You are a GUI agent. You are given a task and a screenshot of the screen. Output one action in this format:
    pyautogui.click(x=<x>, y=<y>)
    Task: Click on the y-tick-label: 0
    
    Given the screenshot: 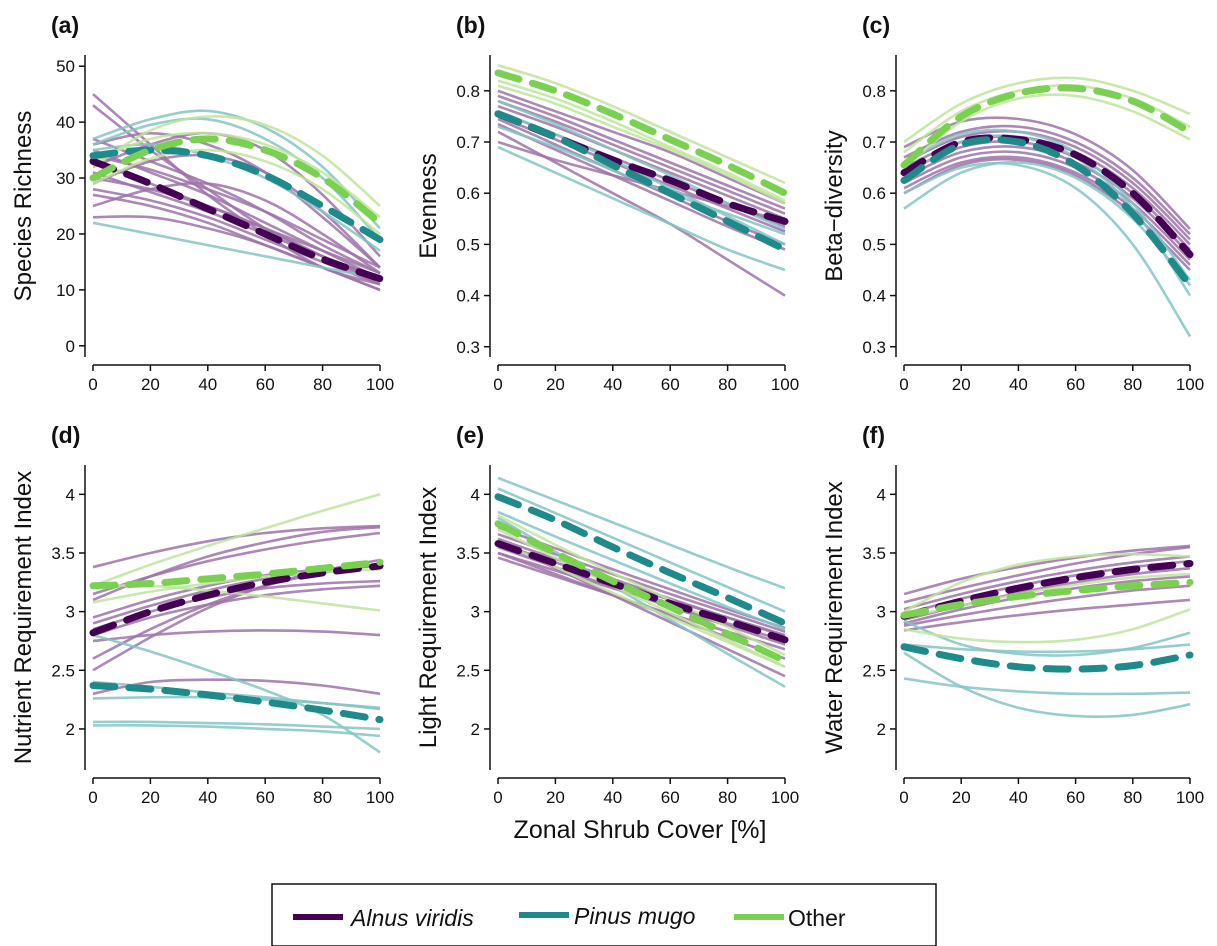 What is the action you would take?
    pyautogui.click(x=70, y=346)
    